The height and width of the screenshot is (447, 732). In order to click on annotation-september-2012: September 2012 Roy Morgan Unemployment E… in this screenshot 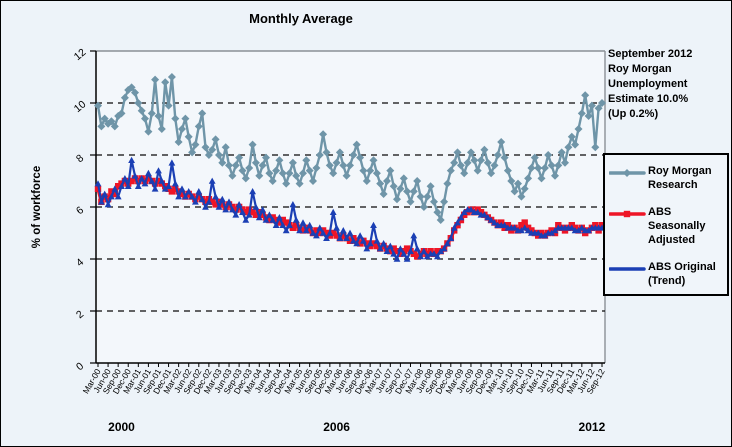, I will do `click(650, 84)`.